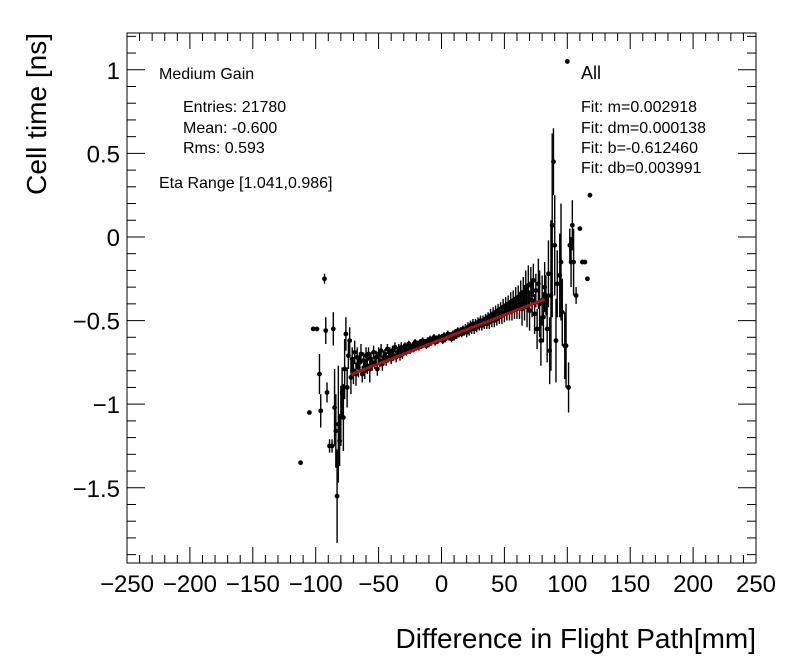  I want to click on y-tick-labels: −1.5 −1 −0.5 0 0.5 1, so click(96, 280).